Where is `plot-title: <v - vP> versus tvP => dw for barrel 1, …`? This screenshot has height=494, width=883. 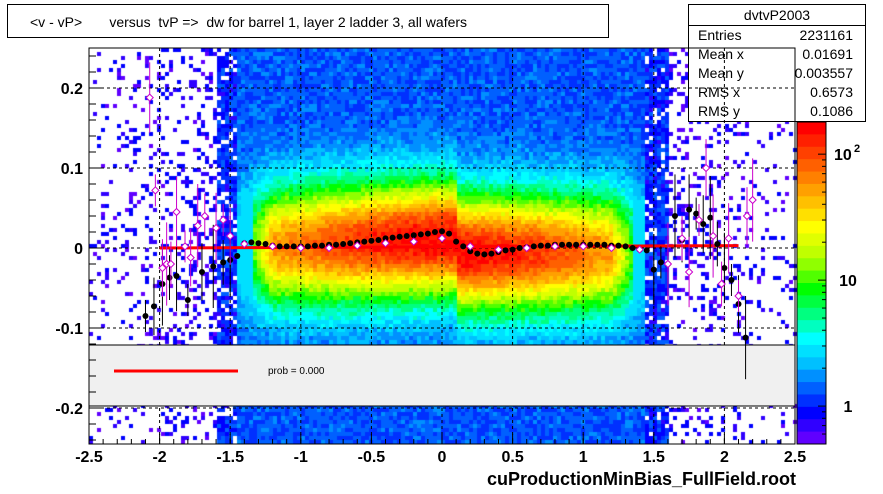
plot-title: <v - vP> versus tvP => dw for barrel 1, … is located at coordinates (308, 21).